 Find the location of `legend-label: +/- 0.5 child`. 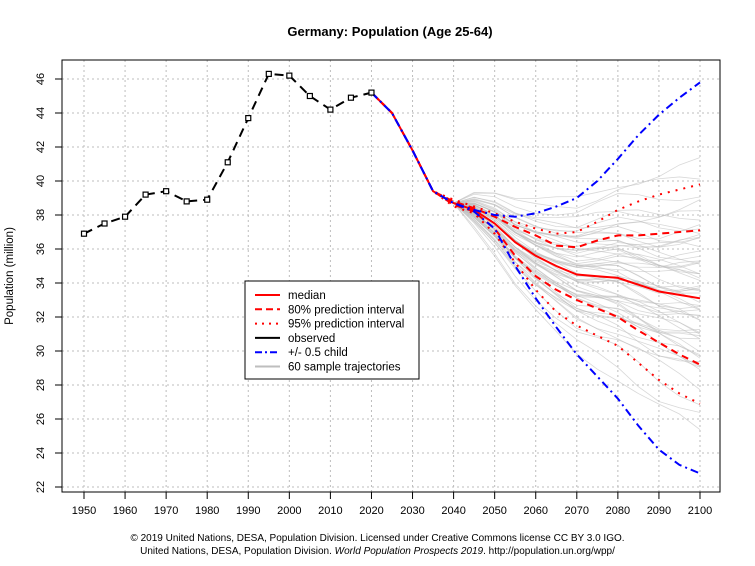

legend-label: +/- 0.5 child is located at coordinates (318, 353).